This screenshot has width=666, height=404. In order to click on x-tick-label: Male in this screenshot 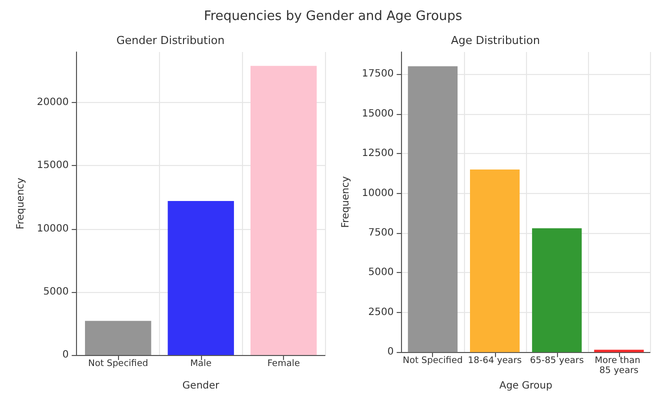, I will do `click(201, 364)`.